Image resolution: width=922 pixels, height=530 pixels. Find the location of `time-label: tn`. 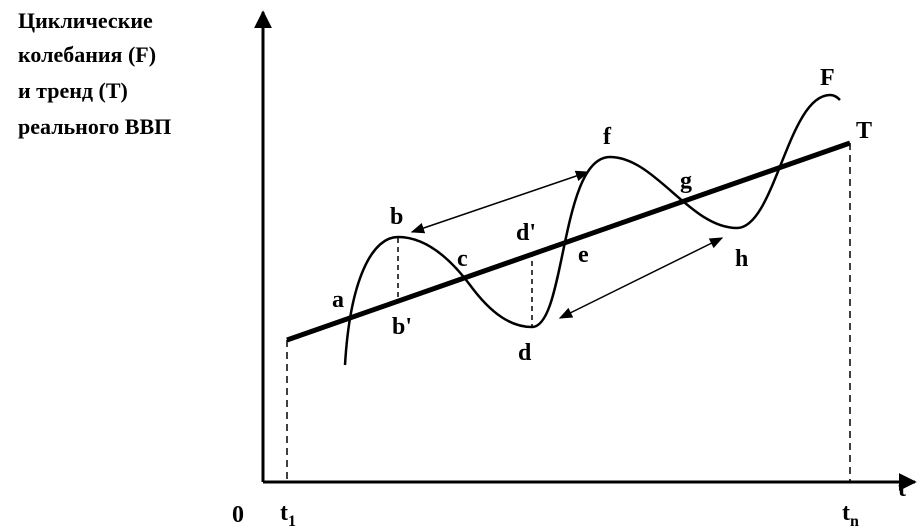

time-label: tn is located at coordinates (850, 515).